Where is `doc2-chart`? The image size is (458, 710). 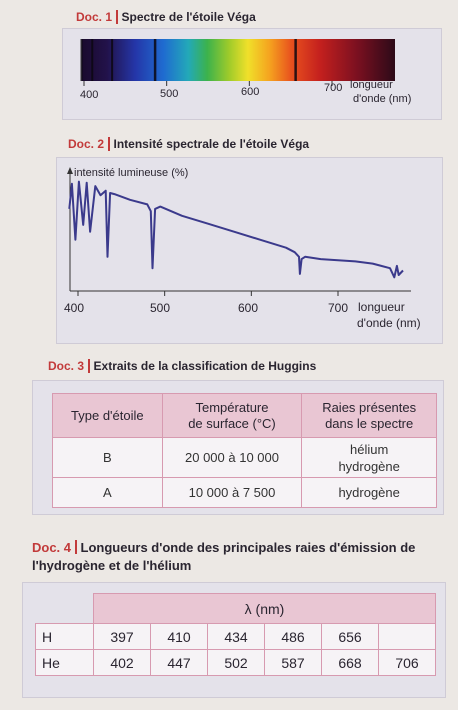
doc2-chart is located at coordinates (239, 231).